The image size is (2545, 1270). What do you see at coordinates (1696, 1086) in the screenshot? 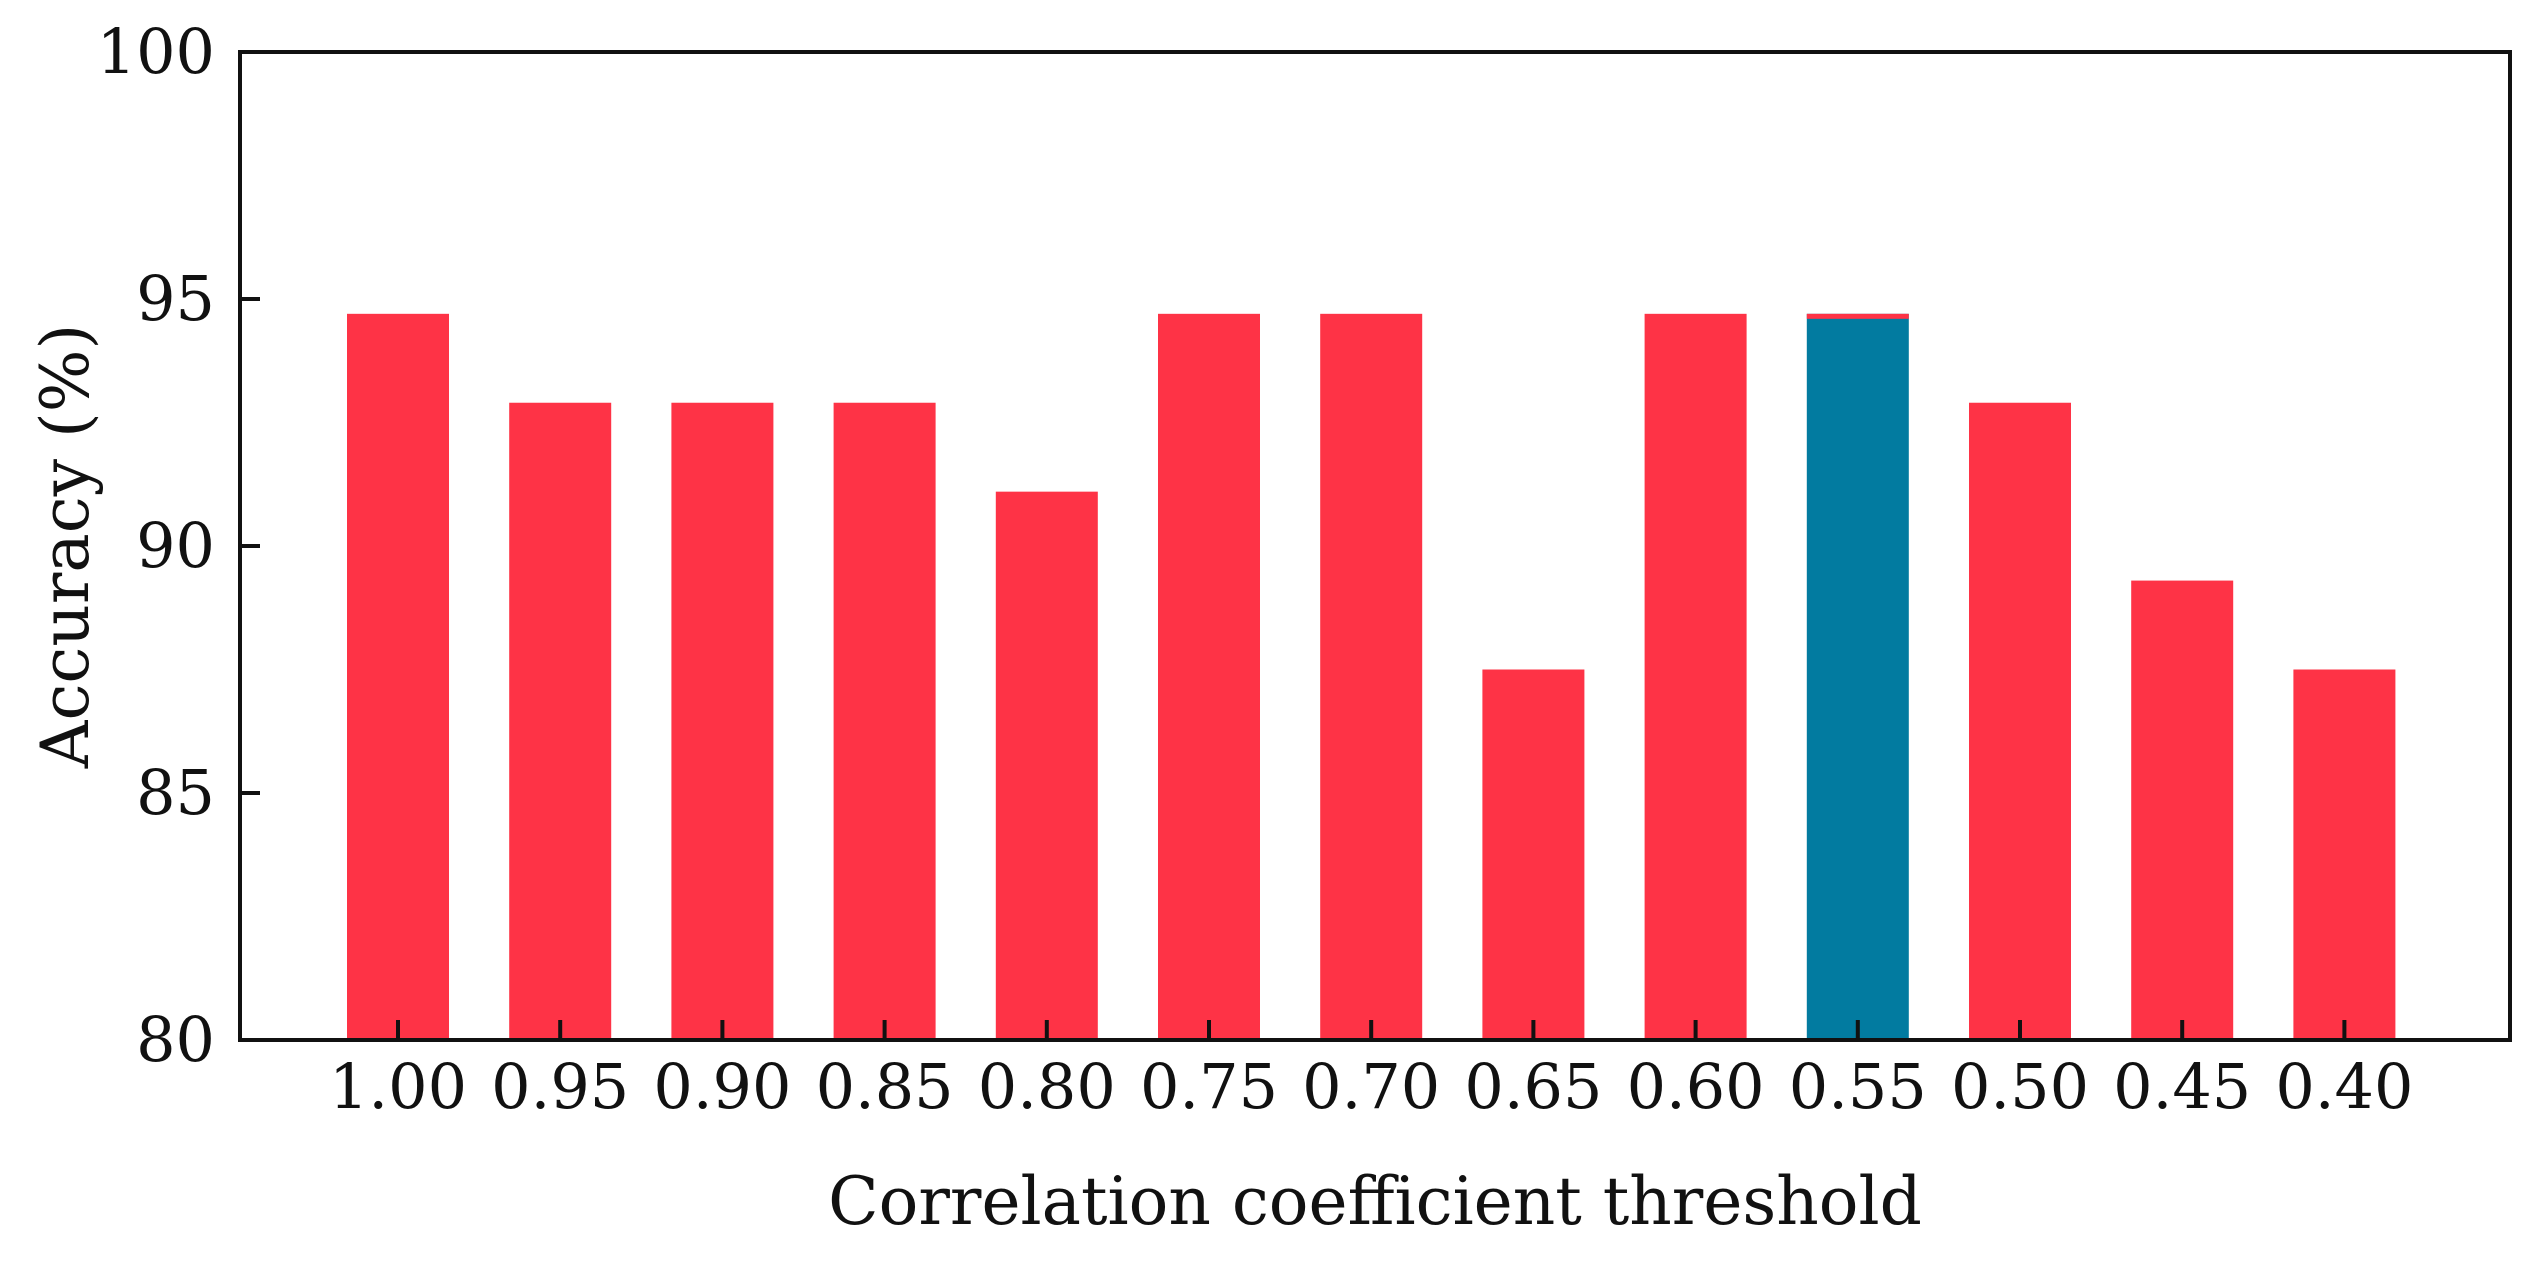
I see `x-tick-label: 0.60` at bounding box center [1696, 1086].